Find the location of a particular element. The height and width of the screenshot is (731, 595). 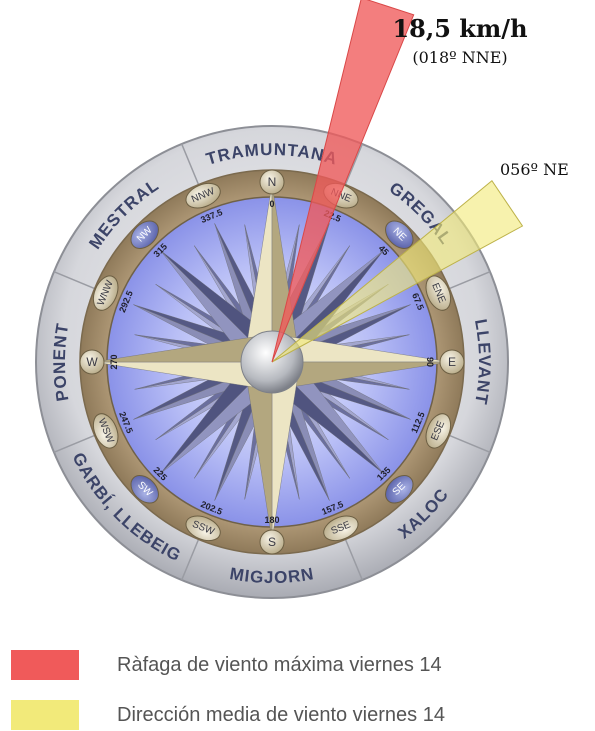

legend-swatch-mean is located at coordinates (45, 715).